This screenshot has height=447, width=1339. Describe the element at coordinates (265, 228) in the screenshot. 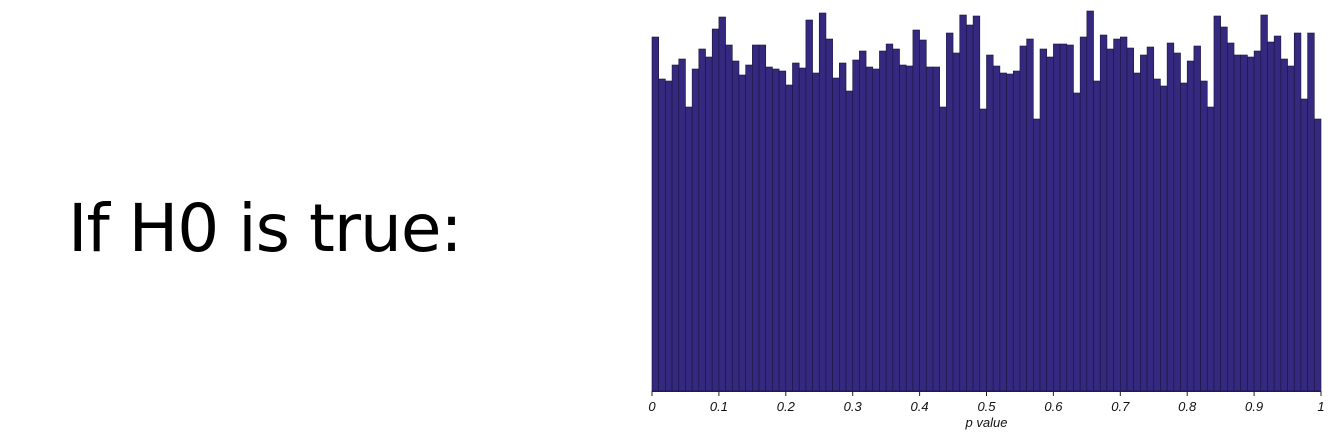

I see `slide-headline: If H0 is true:` at that location.